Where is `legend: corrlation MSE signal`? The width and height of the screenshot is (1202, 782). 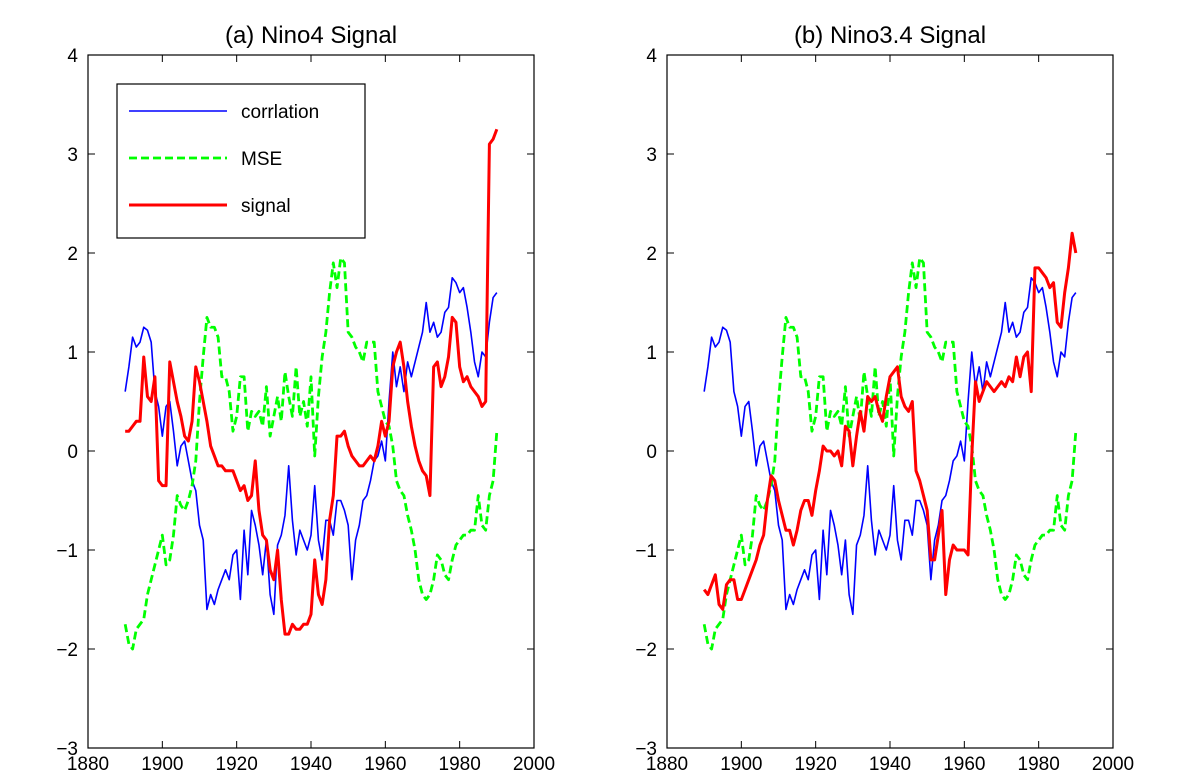 legend: corrlation MSE signal is located at coordinates (241, 161).